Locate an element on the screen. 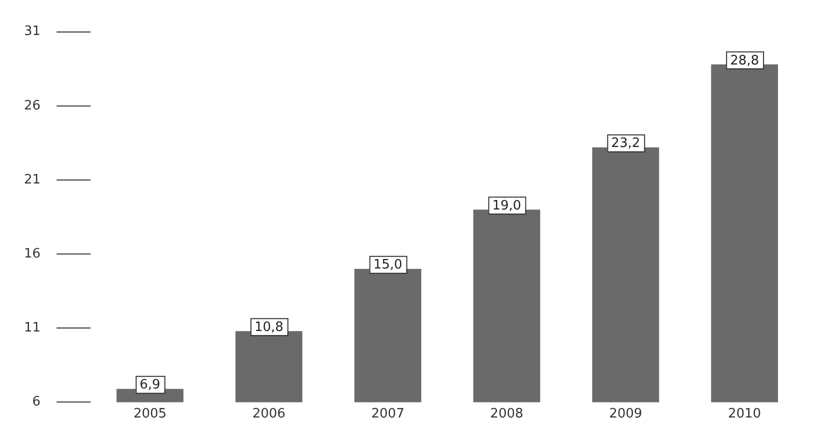 This screenshot has width=822, height=434. data-label: 15,0 is located at coordinates (387, 265).